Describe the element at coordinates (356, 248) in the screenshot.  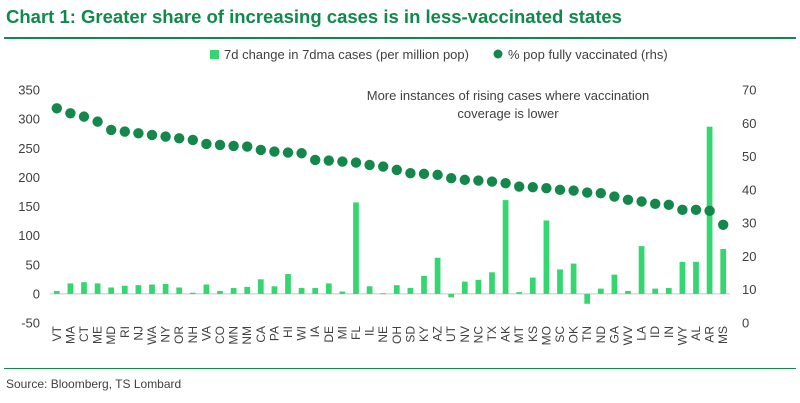
I see `bar-fl` at that location.